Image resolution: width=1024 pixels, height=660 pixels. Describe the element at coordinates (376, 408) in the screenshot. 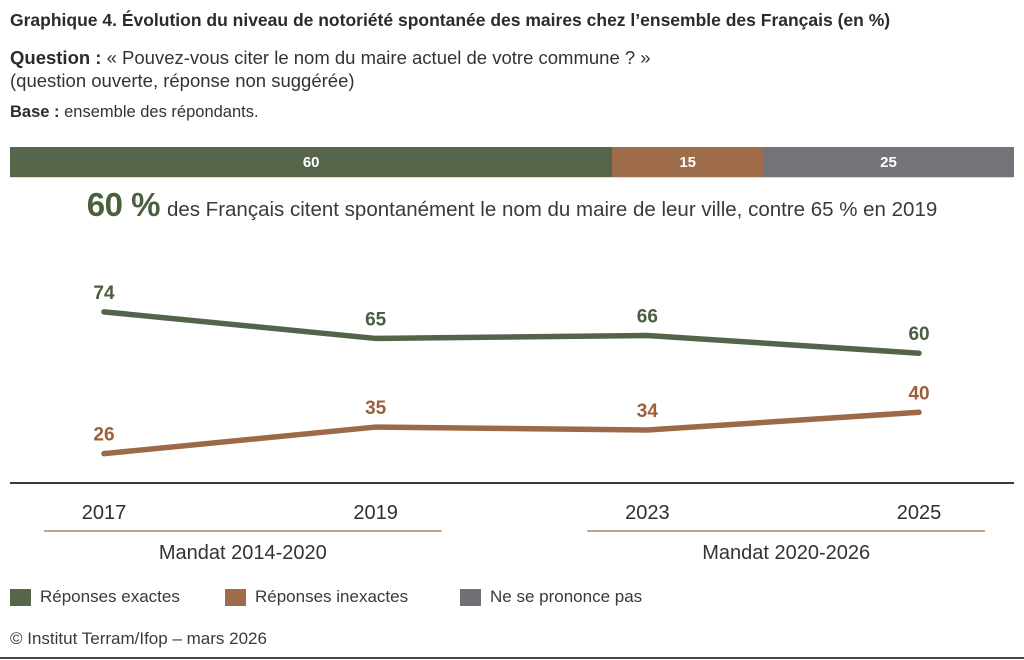

I see `data-label: 35` at that location.